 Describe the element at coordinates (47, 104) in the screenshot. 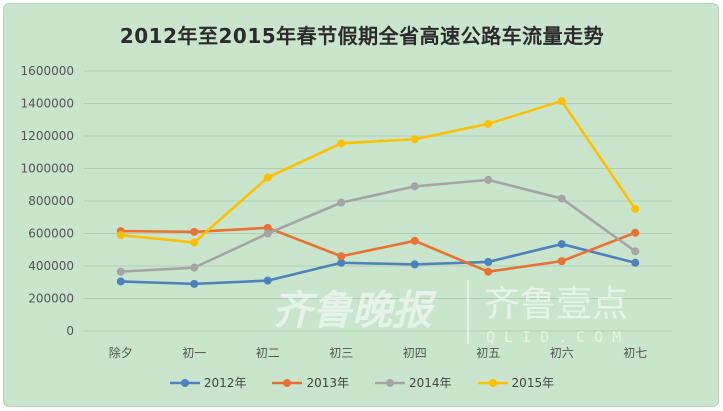

I see `y-tick-label: 1400000` at that location.